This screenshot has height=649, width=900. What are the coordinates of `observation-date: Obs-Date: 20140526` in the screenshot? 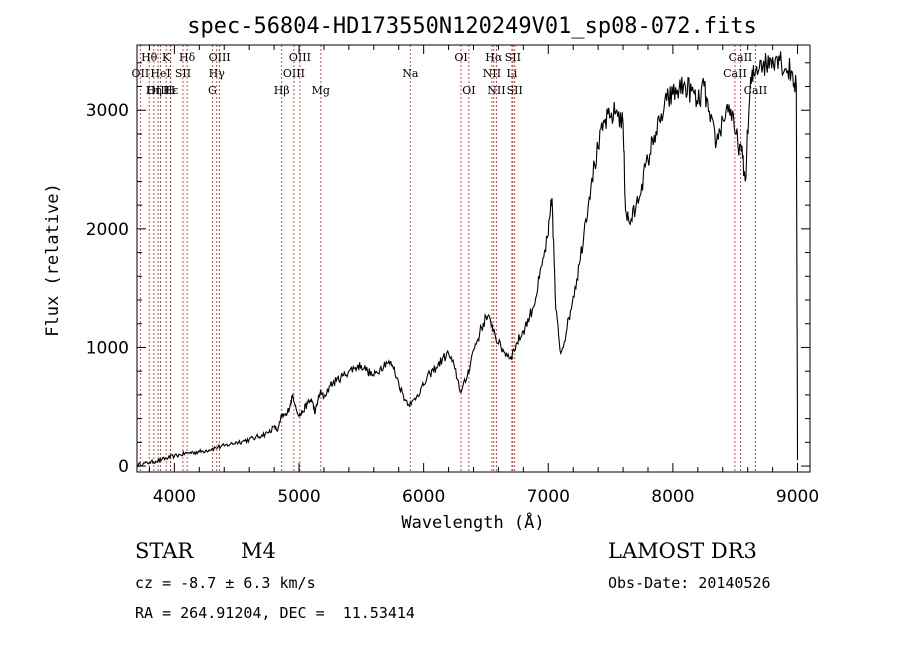 It's located at (689, 583).